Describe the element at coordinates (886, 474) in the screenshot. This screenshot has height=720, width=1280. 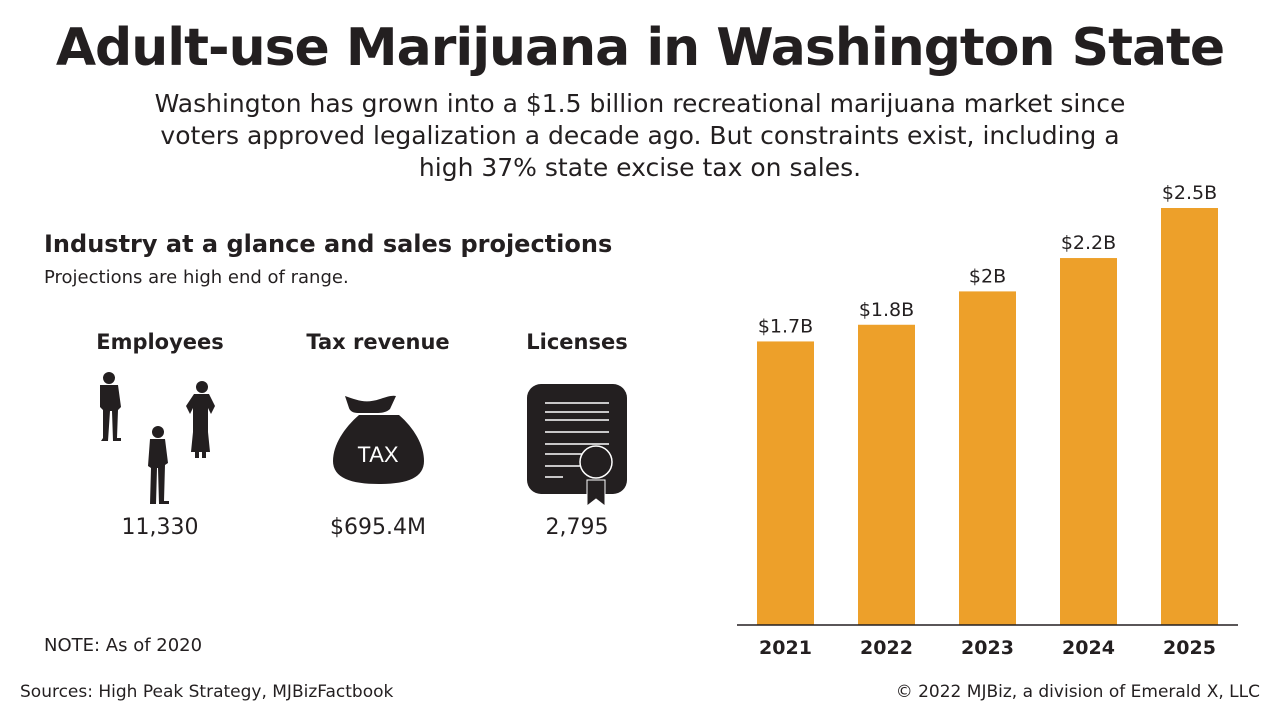
I see `bar-2022` at that location.